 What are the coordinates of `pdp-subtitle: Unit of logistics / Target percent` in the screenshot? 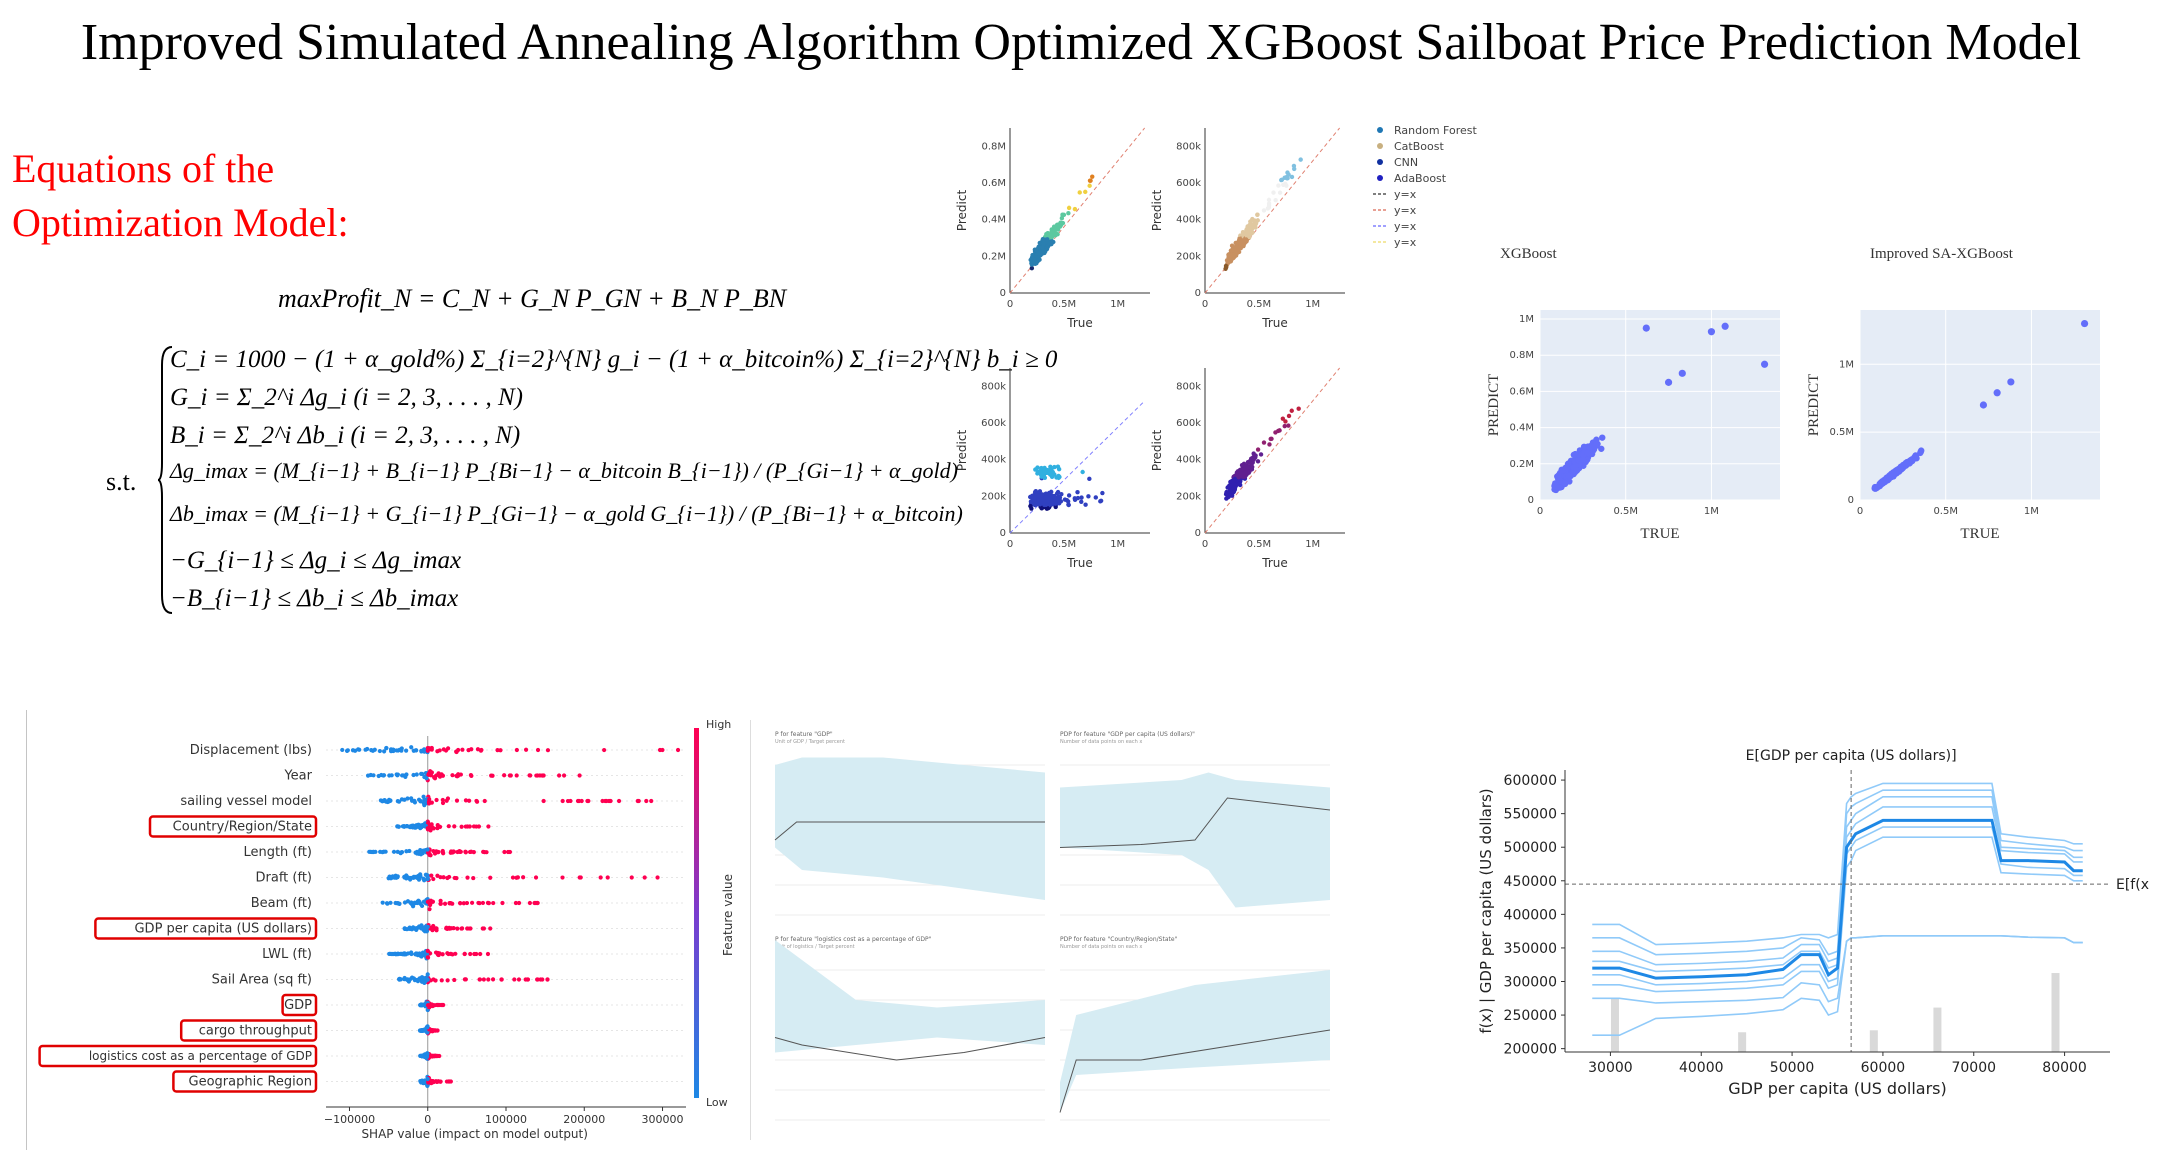 It's located at (815, 947).